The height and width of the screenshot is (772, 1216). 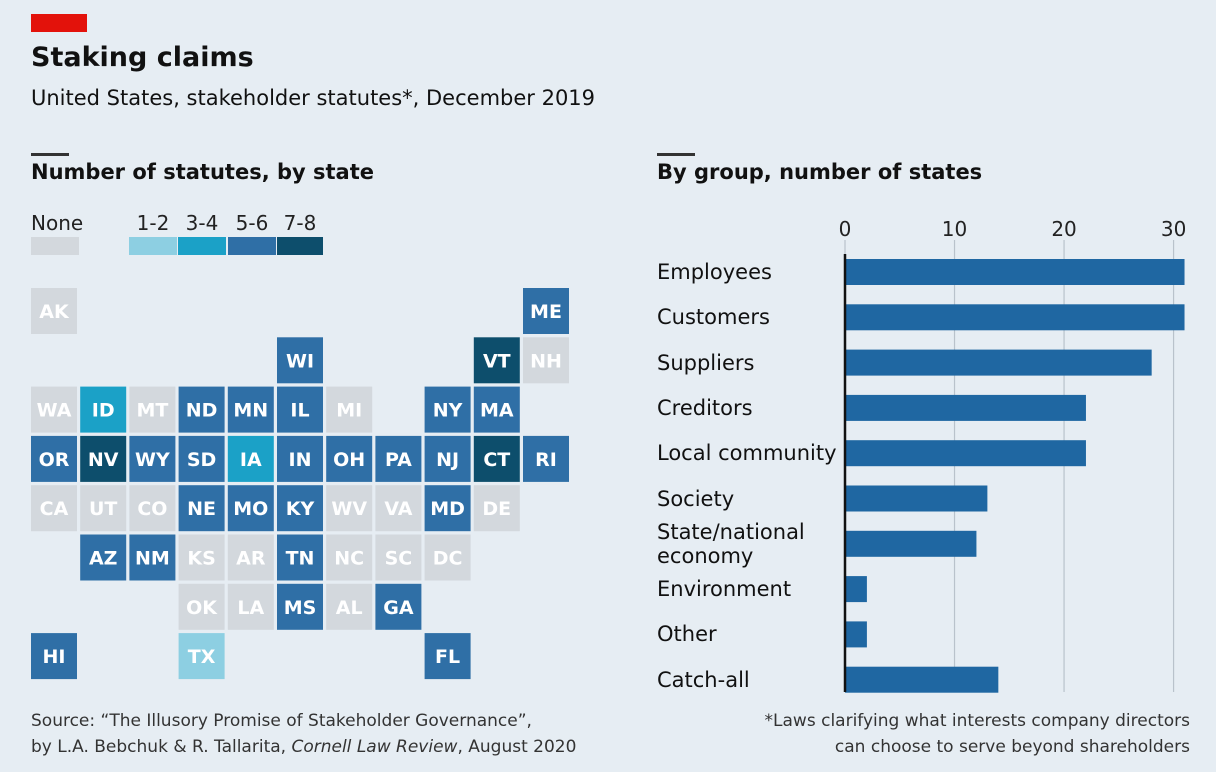 I want to click on category-label: Other, so click(x=687, y=634).